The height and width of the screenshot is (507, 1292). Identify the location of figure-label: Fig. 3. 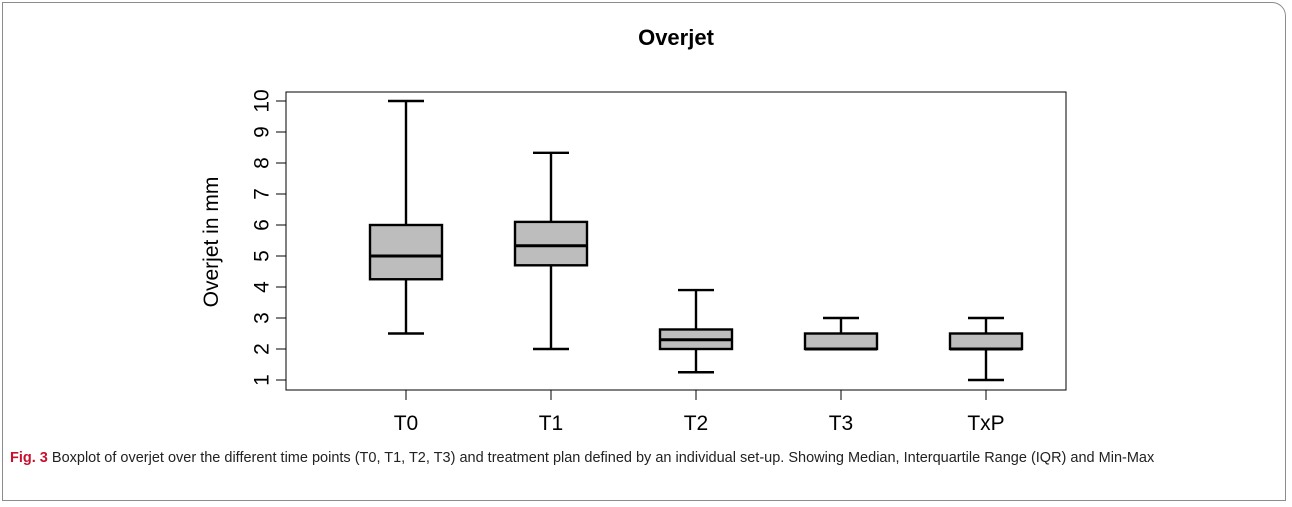
(29, 458).